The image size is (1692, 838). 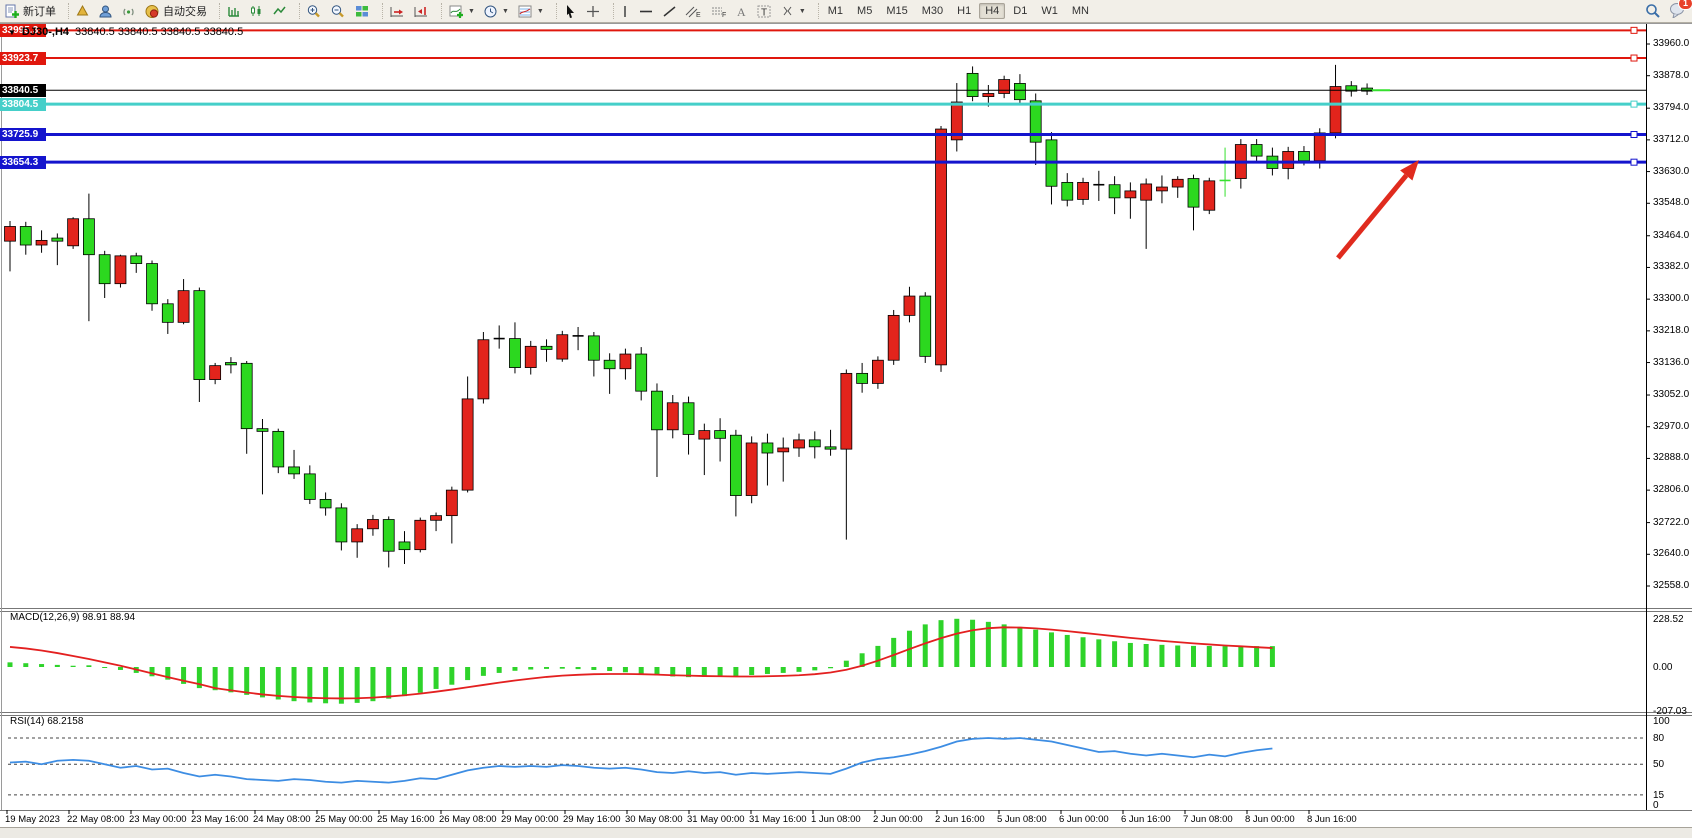 What do you see at coordinates (23, 162) in the screenshot?
I see `hline-price-label: 33654.3` at bounding box center [23, 162].